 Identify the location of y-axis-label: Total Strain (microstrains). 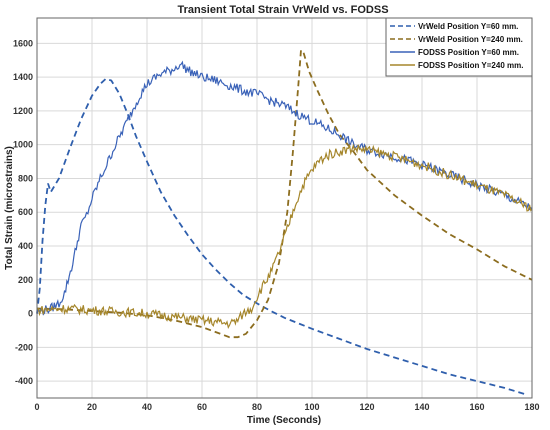
(9, 208).